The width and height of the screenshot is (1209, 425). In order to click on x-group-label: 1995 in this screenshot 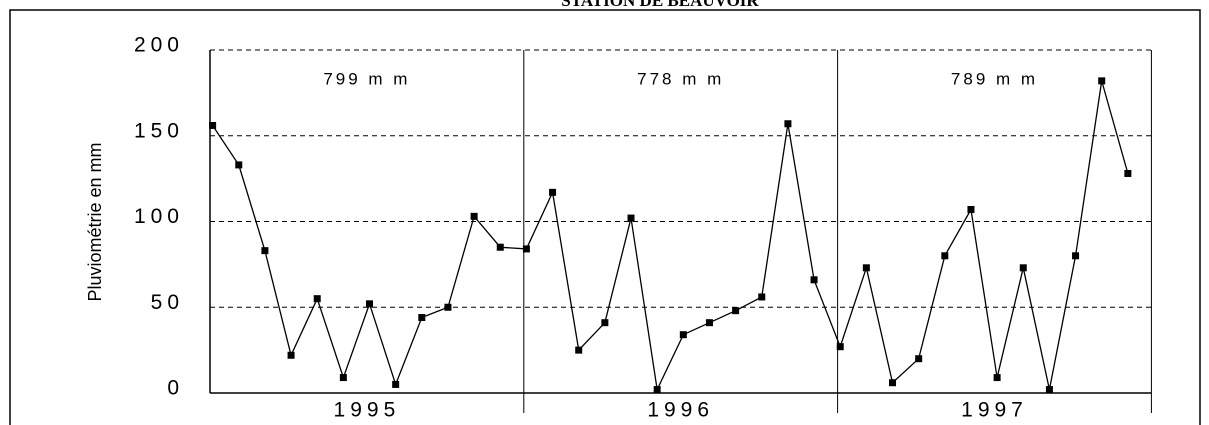, I will do `click(367, 410)`.